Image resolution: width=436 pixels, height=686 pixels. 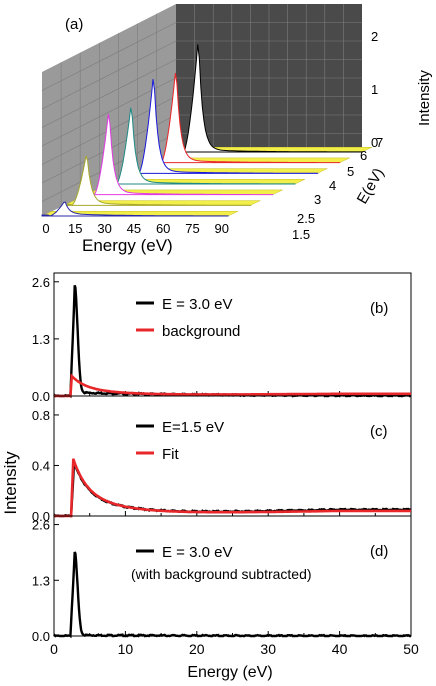 I want to click on x-tick-label: 15, so click(x=75, y=228).